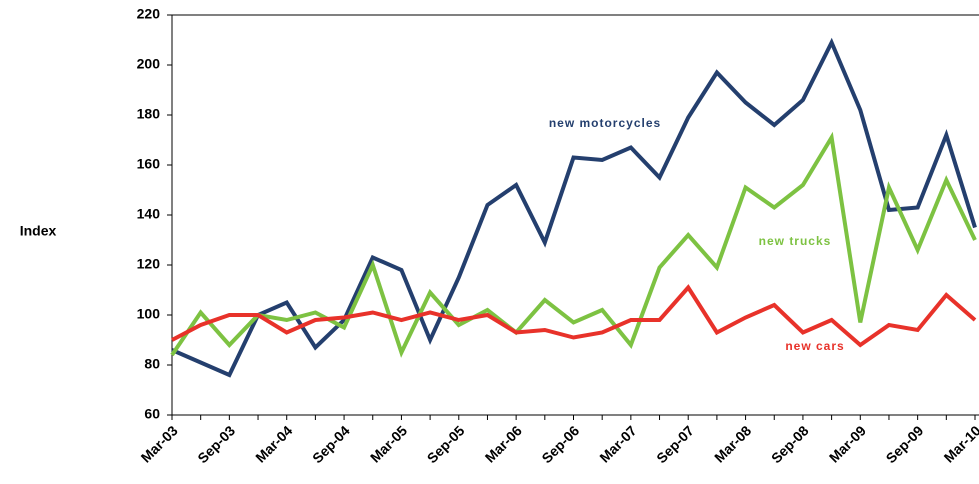 The height and width of the screenshot is (484, 979). Describe the element at coordinates (388, 443) in the screenshot. I see `x-tick-label: Mar-05` at that location.